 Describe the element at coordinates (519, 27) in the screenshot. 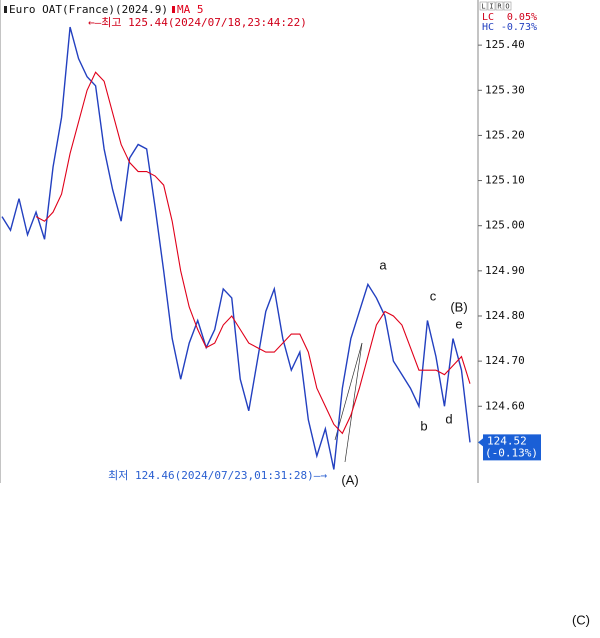

I see `stat-value: -0.73%` at that location.